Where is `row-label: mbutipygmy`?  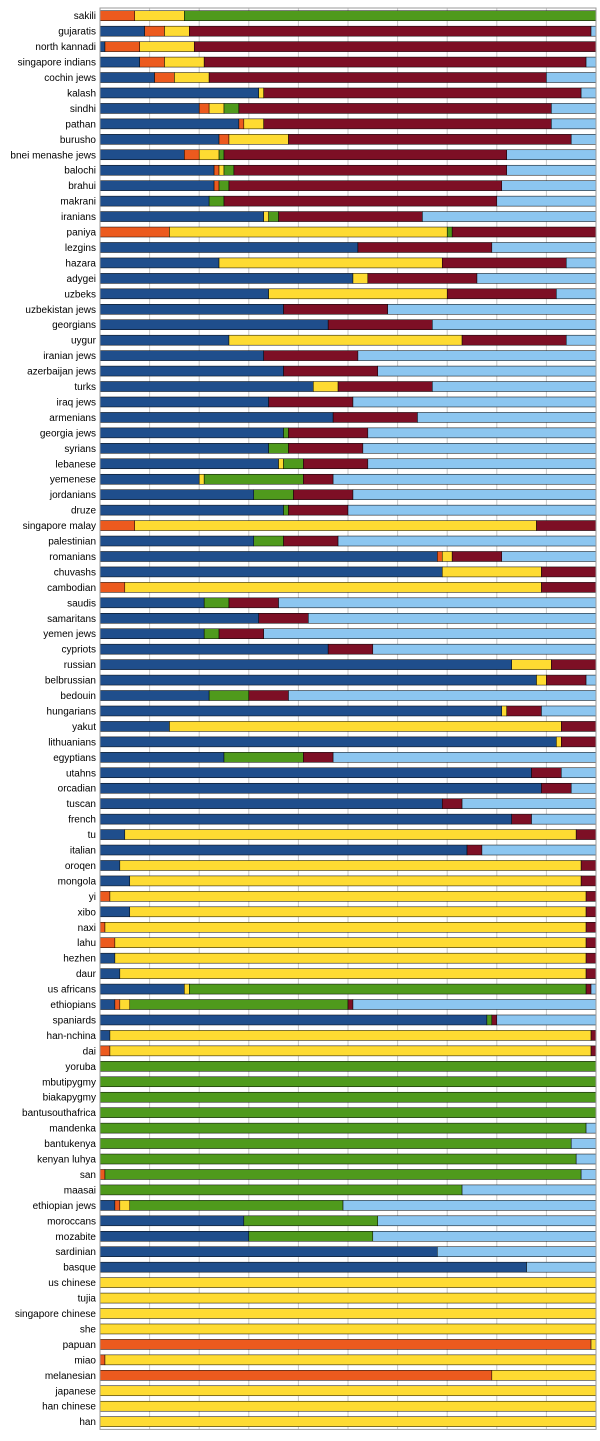
row-label: mbutipygmy is located at coordinates (69, 1082).